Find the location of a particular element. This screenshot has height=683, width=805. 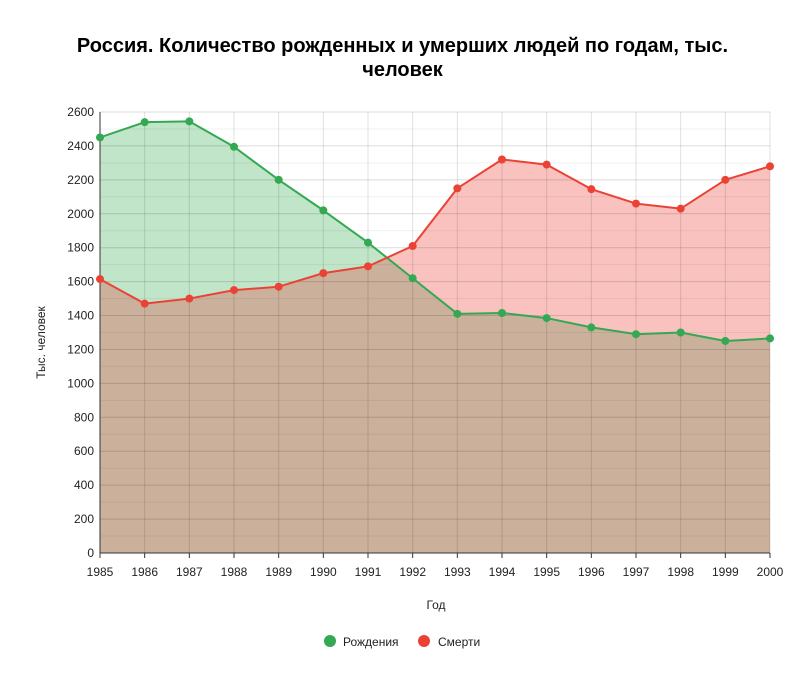

y-tick-label: 1600 is located at coordinates (80, 282).